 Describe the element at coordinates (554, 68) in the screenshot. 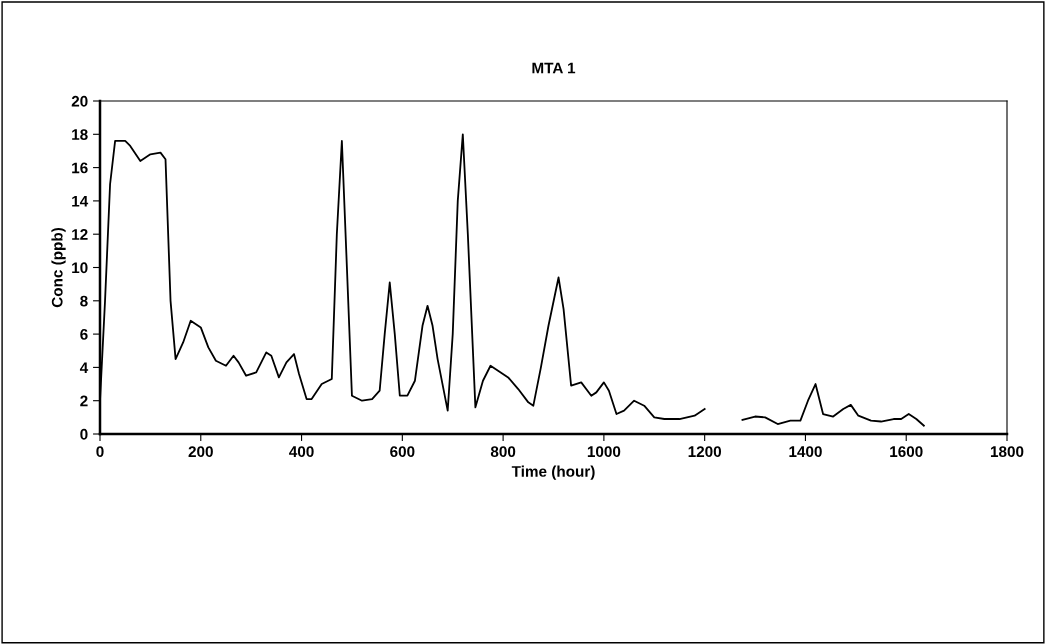

I see `chart-title: MTA 1` at that location.